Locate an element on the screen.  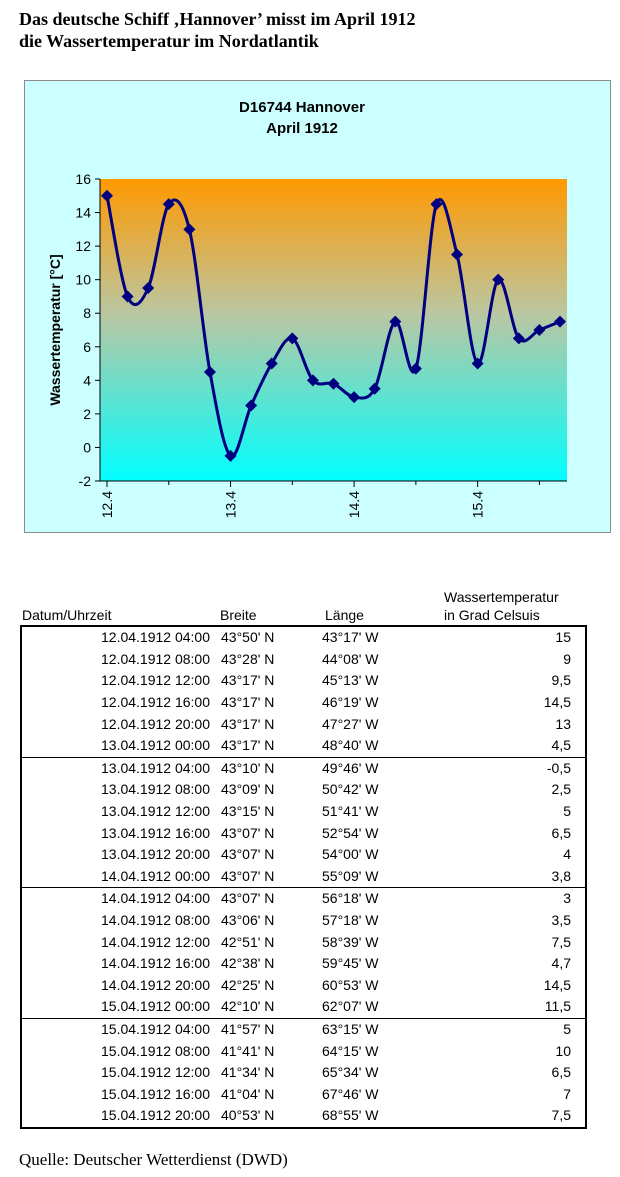
cell-temperature: 2,5 is located at coordinates (561, 789).